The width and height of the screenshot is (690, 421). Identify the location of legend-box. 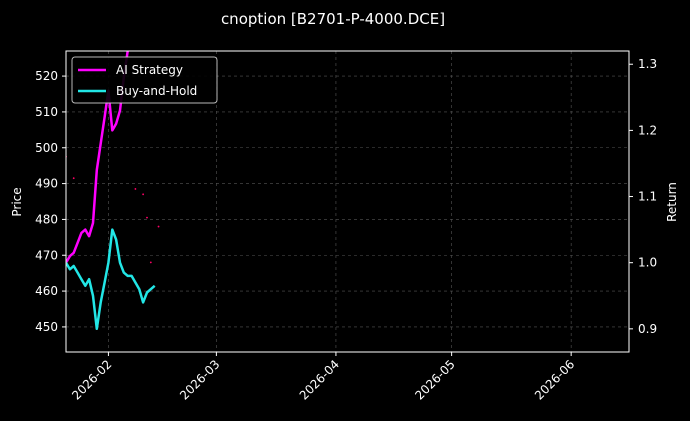
(144, 80).